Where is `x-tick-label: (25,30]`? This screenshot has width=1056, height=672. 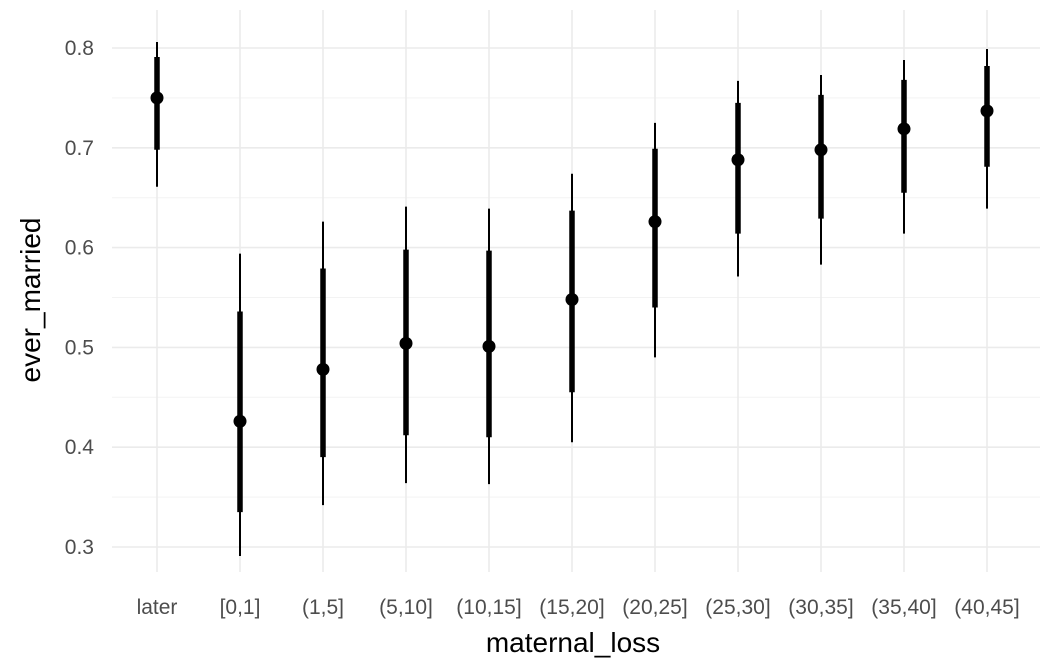 x-tick-label: (25,30] is located at coordinates (737, 607).